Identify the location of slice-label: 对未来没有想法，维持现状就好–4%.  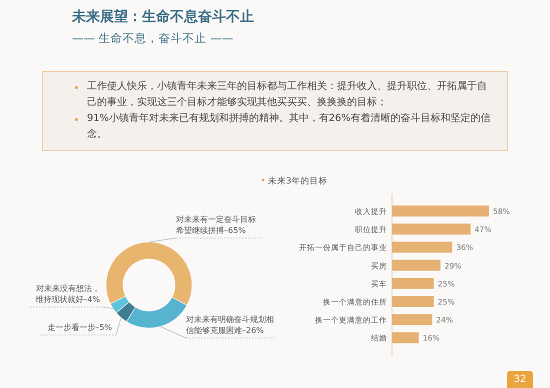
(67, 294).